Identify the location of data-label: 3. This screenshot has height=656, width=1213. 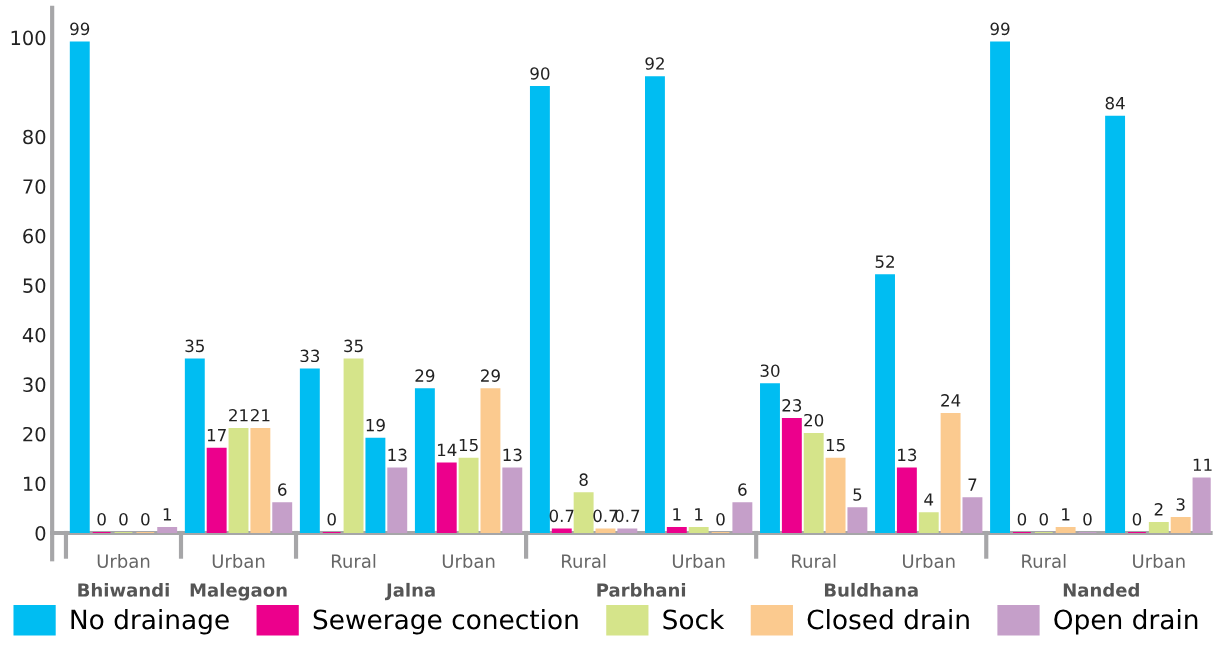
(1180, 504).